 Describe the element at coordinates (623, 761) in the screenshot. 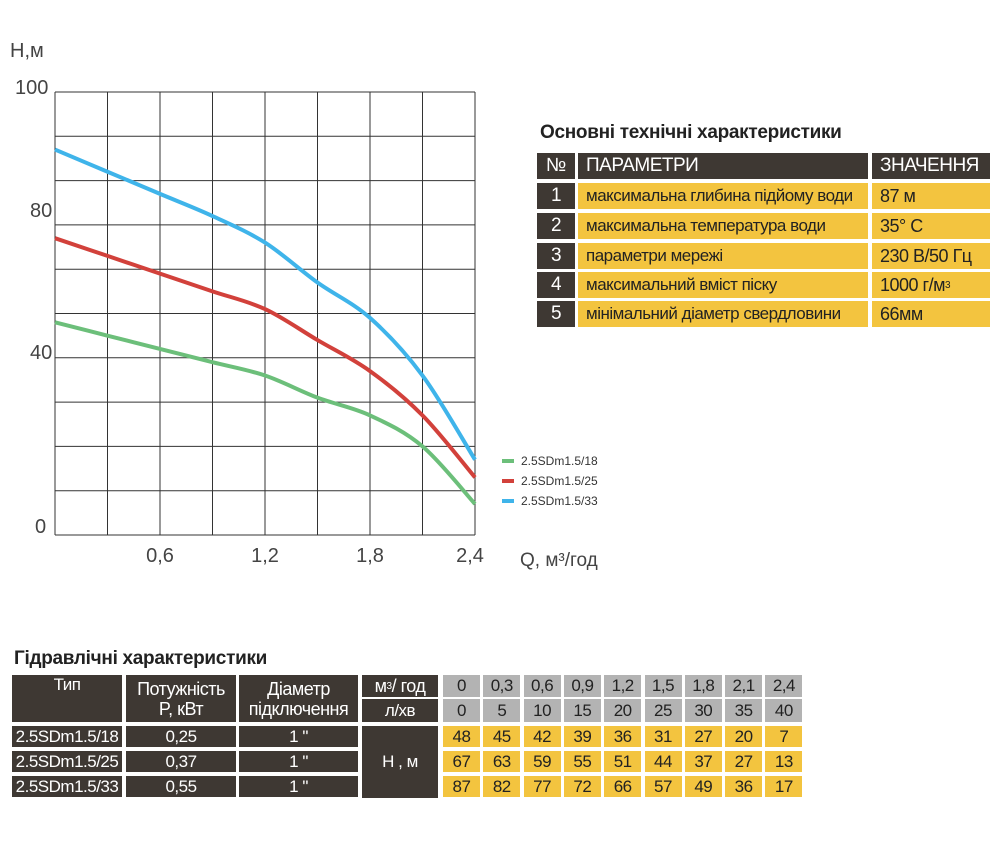

I see `head-value: 51` at that location.